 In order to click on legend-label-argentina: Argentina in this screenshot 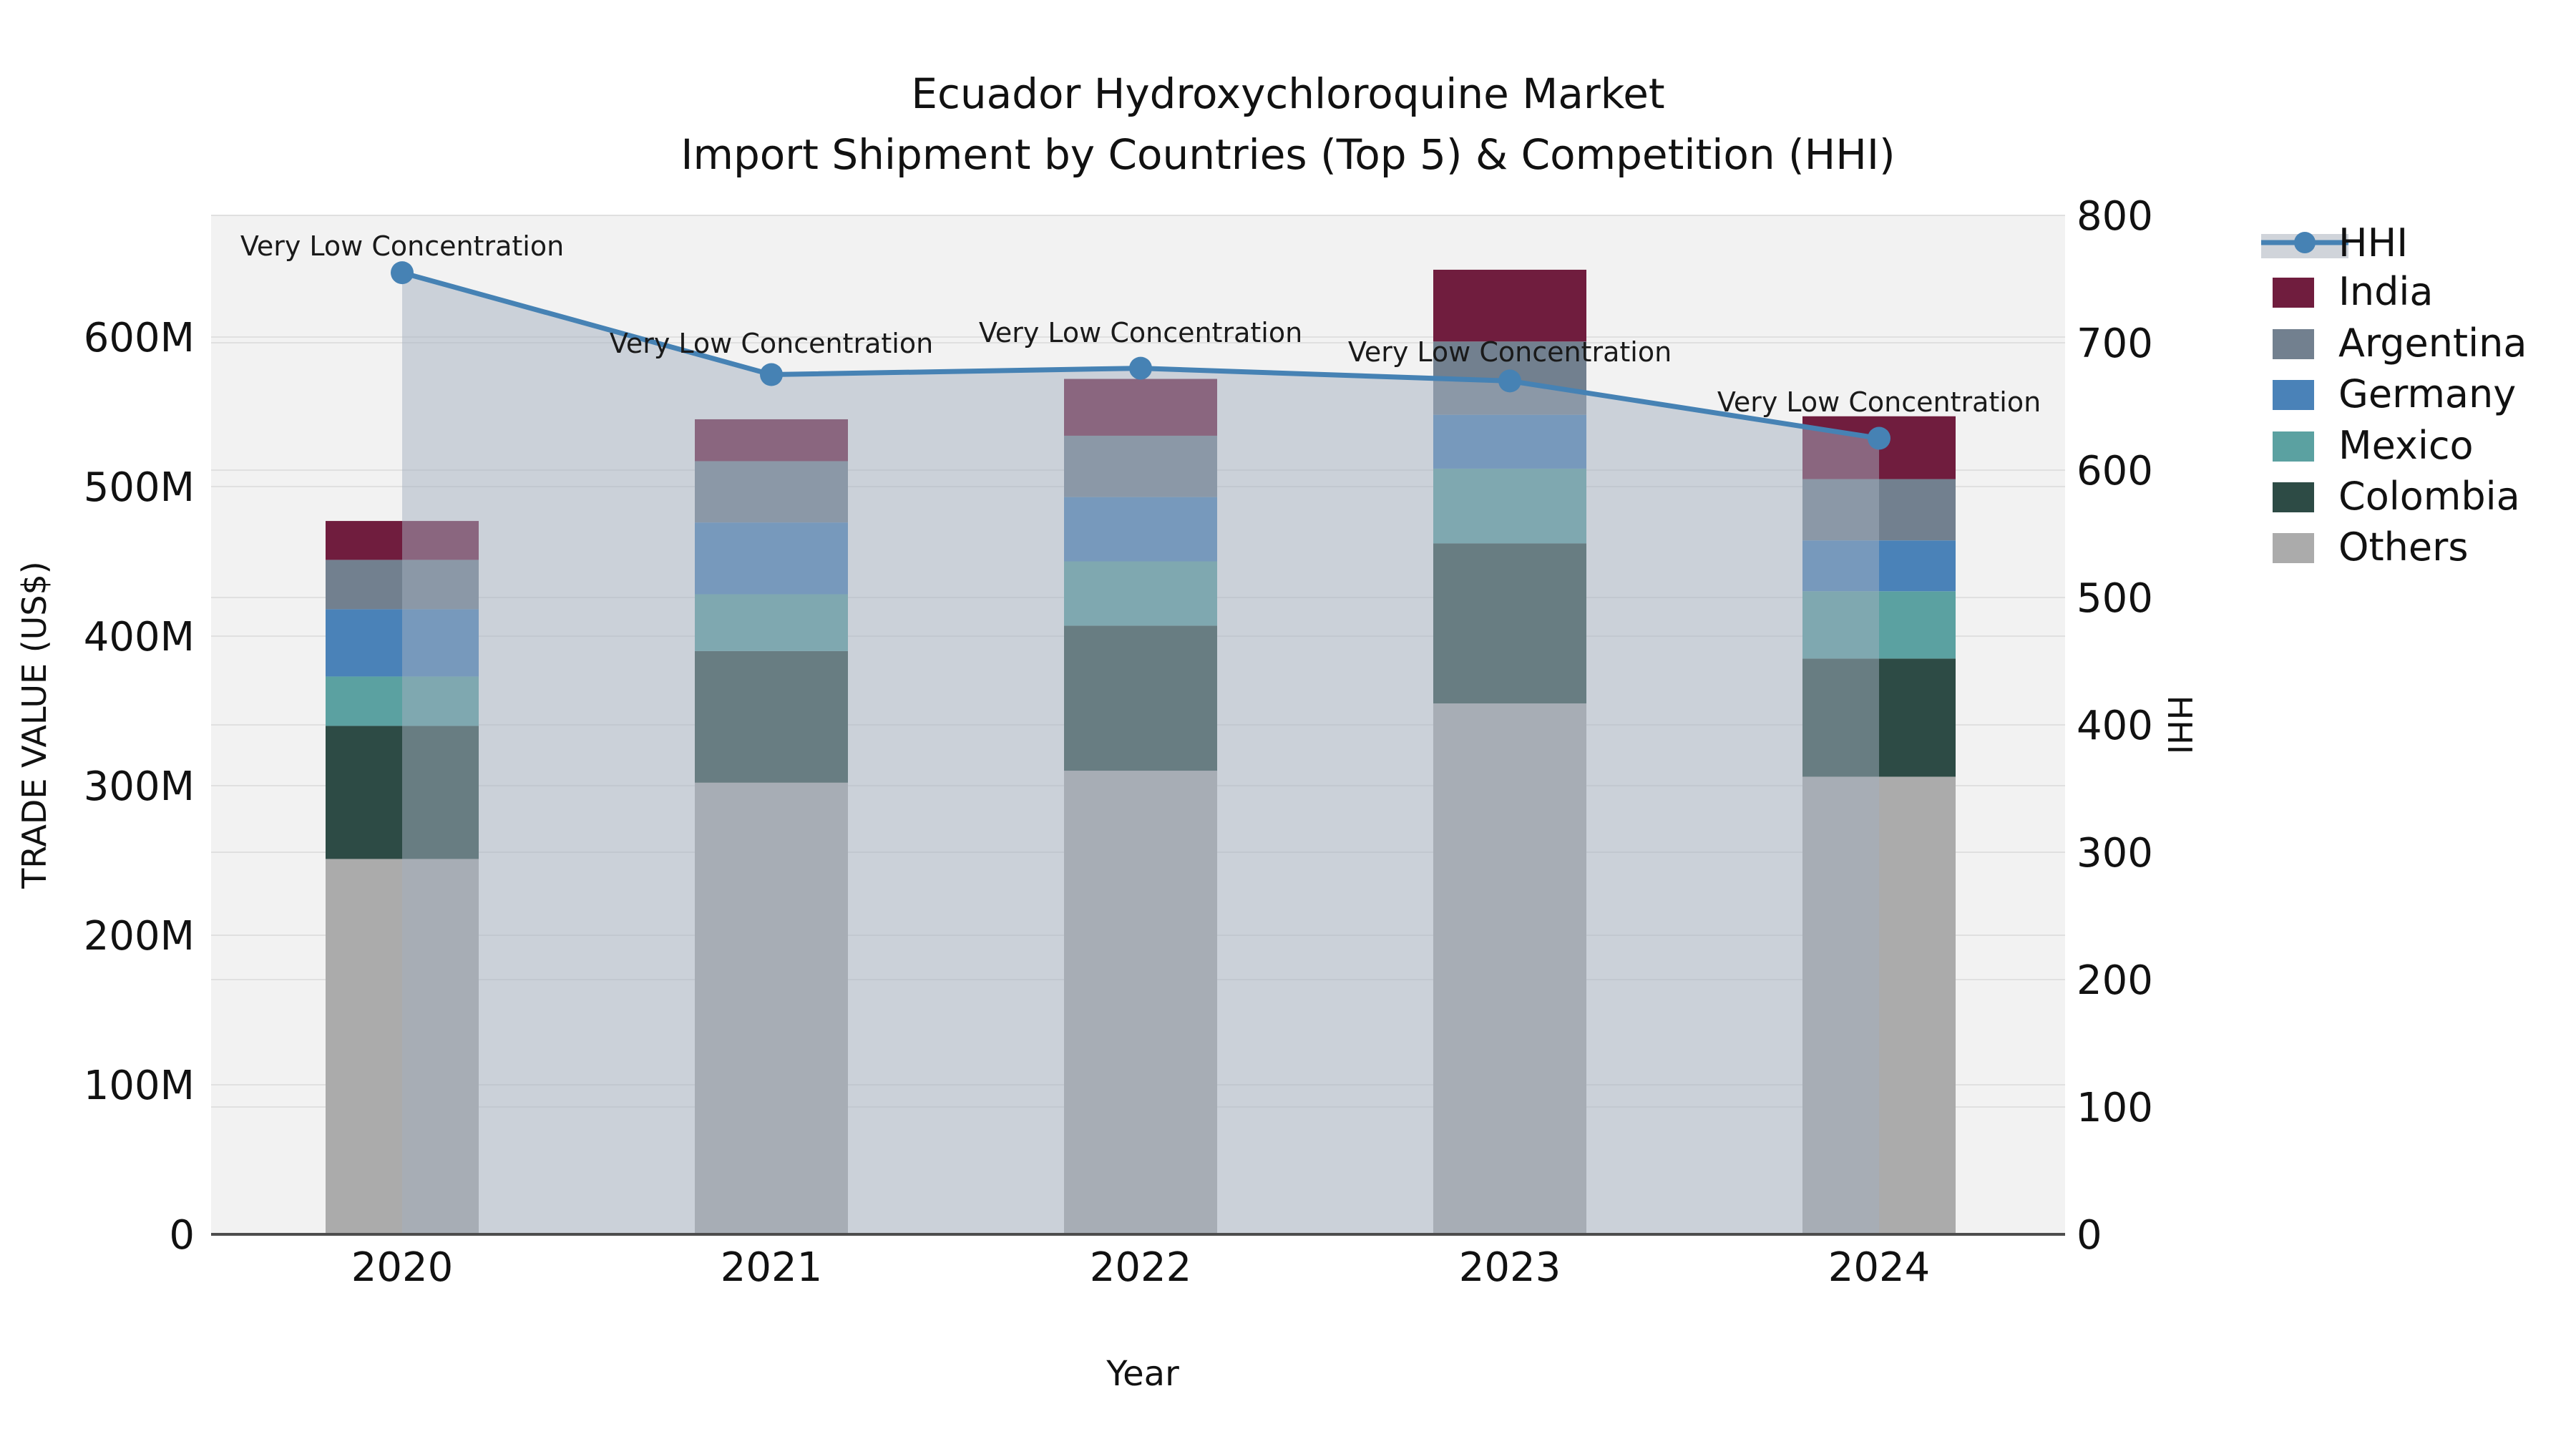, I will do `click(2432, 343)`.